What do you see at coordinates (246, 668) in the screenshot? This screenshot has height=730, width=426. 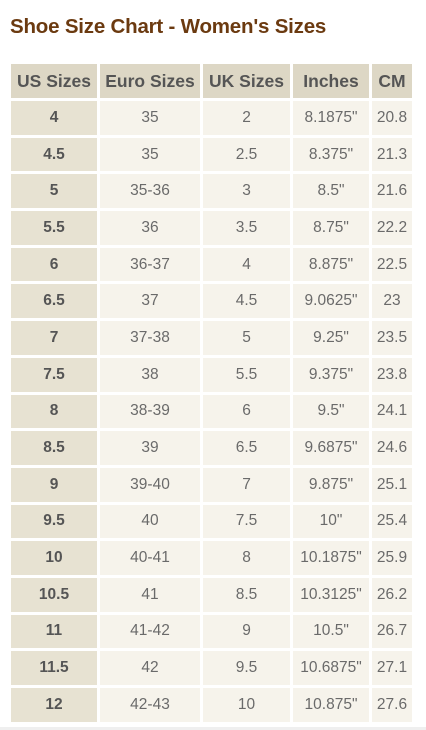 I see `uk-size-cell: 9.5` at bounding box center [246, 668].